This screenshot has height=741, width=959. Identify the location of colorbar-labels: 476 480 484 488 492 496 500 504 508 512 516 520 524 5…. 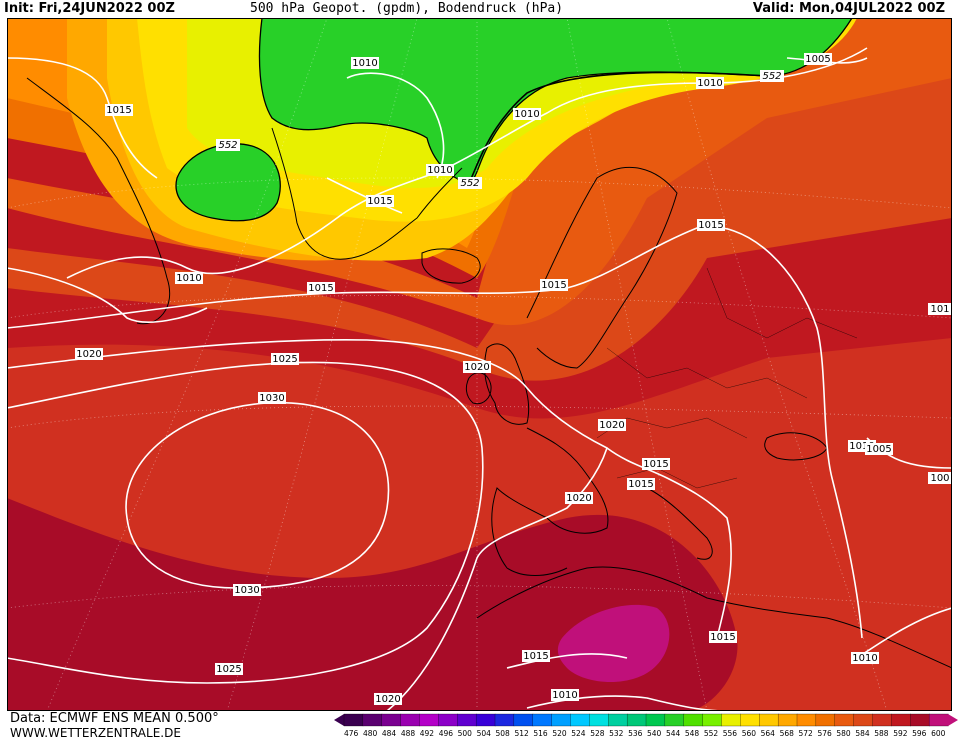
(647, 734).